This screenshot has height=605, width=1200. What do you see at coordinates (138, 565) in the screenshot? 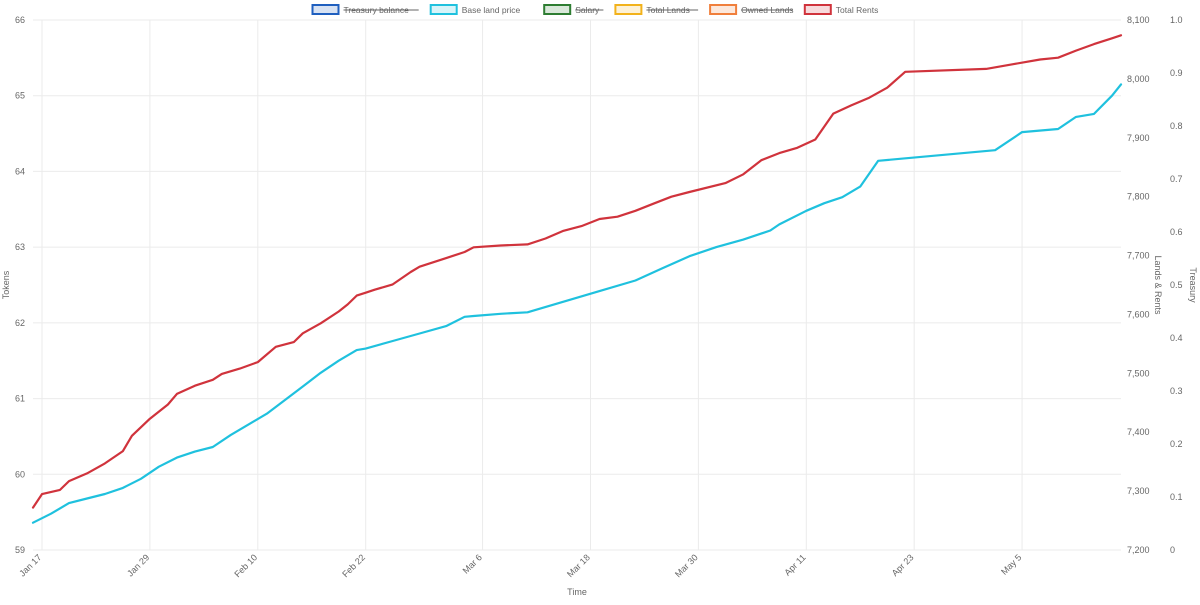
I see `x-tick-label: Jan 29` at bounding box center [138, 565].